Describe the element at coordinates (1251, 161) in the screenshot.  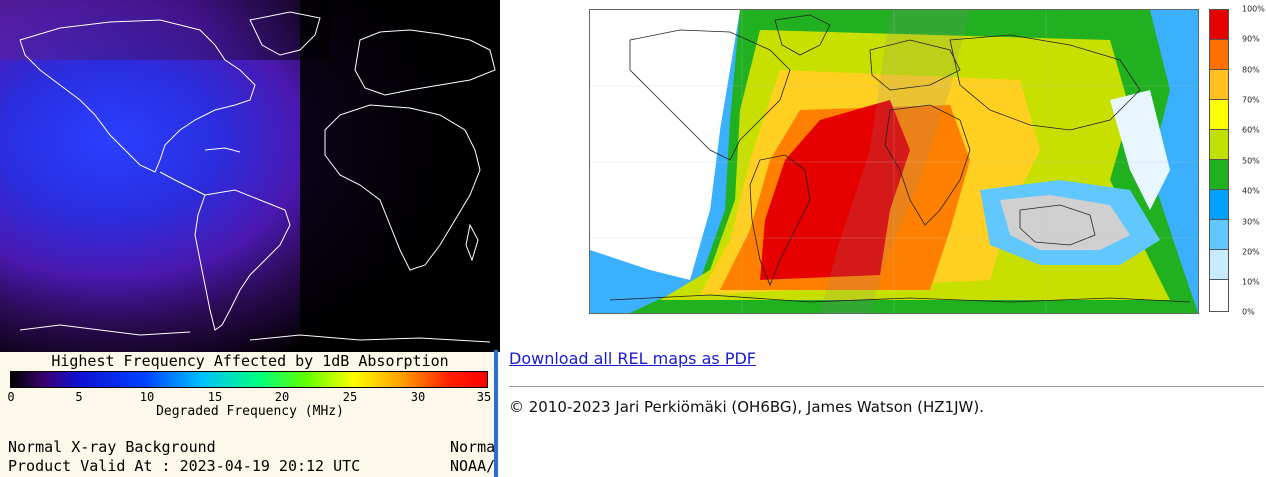
I see `legend-label: 50%` at that location.